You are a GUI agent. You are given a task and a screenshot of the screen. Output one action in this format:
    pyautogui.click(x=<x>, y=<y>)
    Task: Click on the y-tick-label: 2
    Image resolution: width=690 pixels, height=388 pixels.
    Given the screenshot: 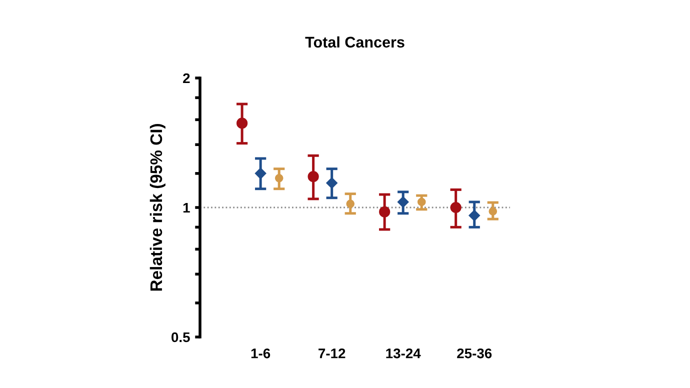 What is the action you would take?
    pyautogui.click(x=186, y=78)
    